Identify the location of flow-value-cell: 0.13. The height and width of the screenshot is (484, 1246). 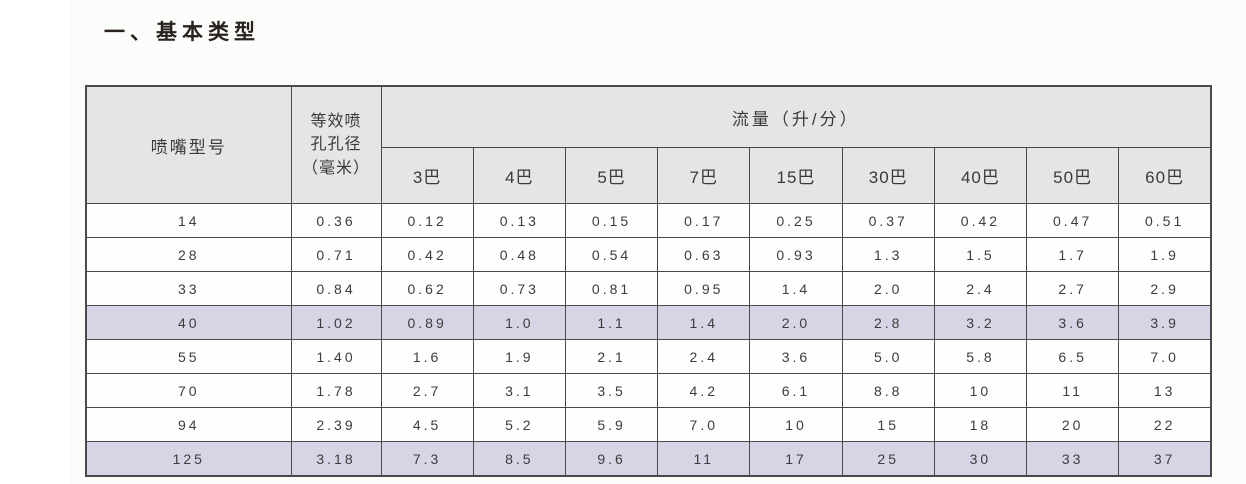
(519, 220).